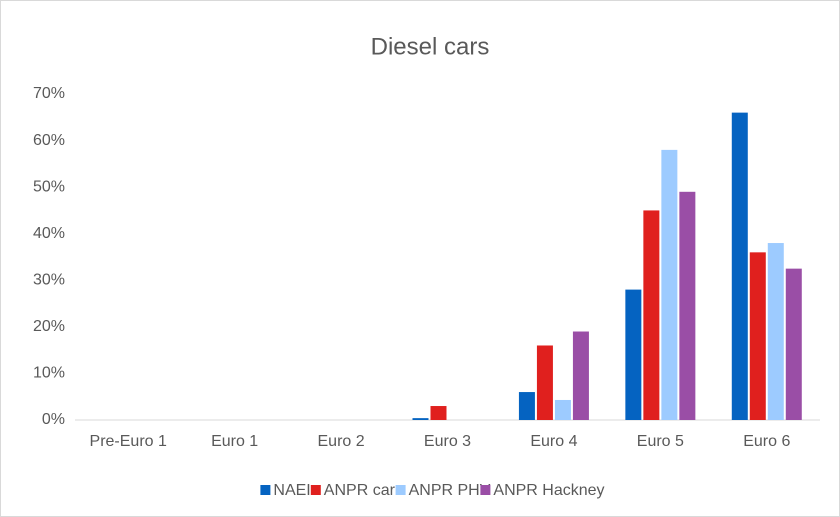  What do you see at coordinates (553, 441) in the screenshot?
I see `x-tick-label: Euro 4` at bounding box center [553, 441].